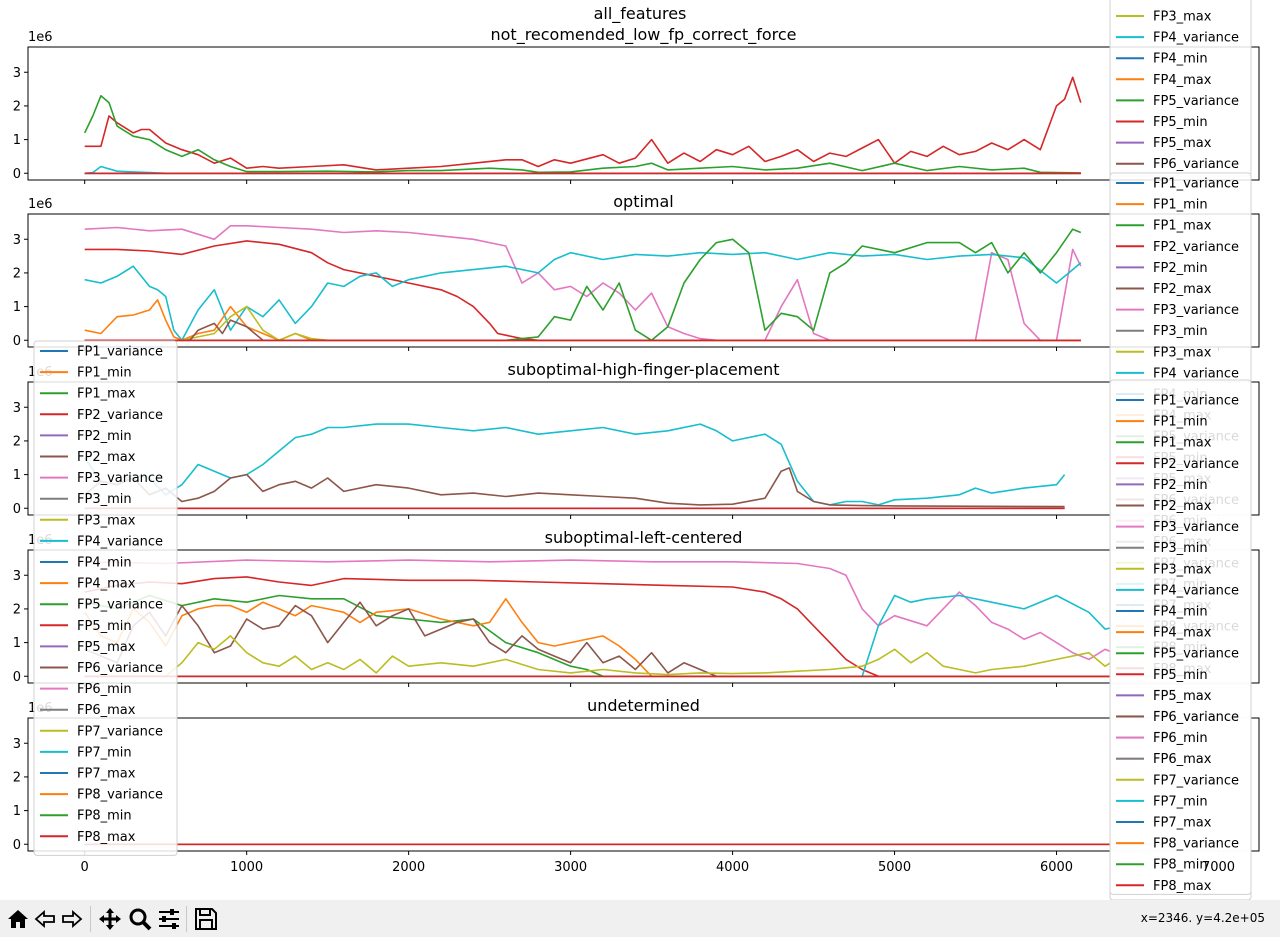  Describe the element at coordinates (643, 201) in the screenshot. I see `axes-title: optimal` at that location.